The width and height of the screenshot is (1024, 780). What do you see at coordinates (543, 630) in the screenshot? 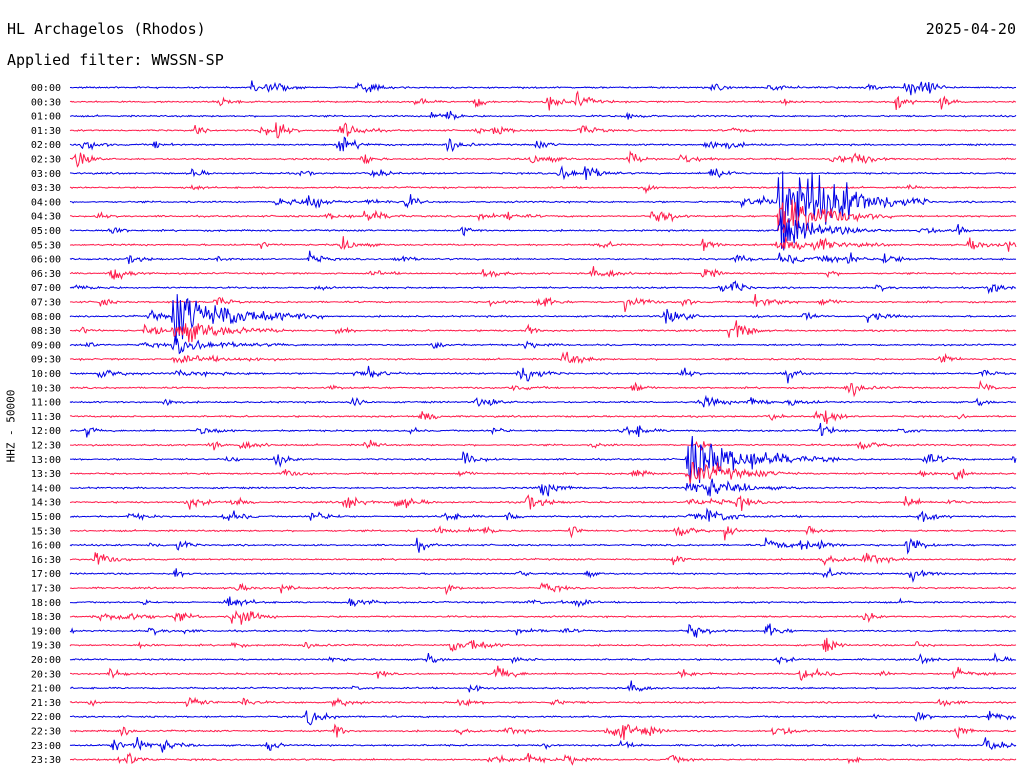
I see `trace-line-1900` at bounding box center [543, 630].